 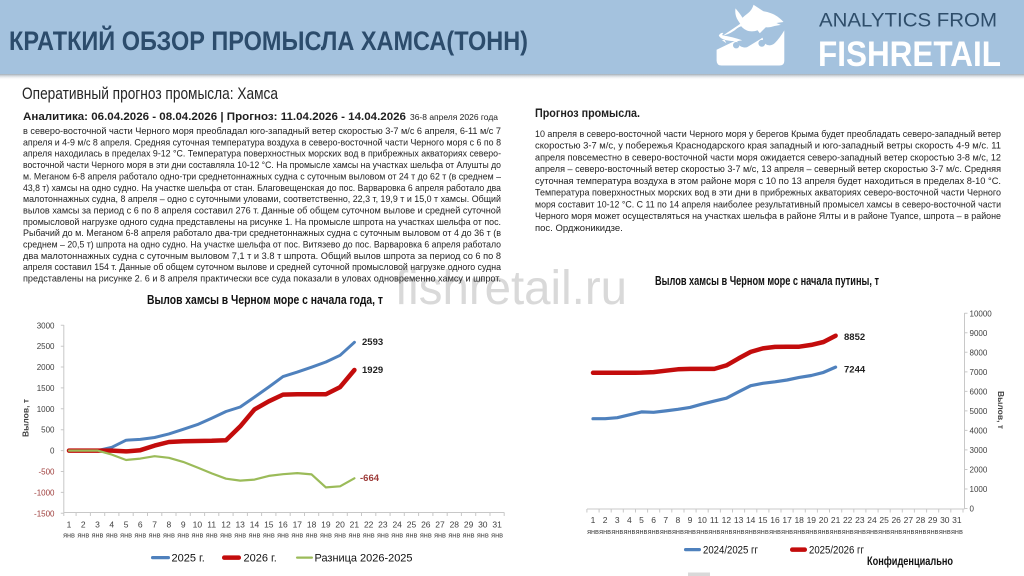 I want to click on svg-text: 30, so click(x=945, y=520).